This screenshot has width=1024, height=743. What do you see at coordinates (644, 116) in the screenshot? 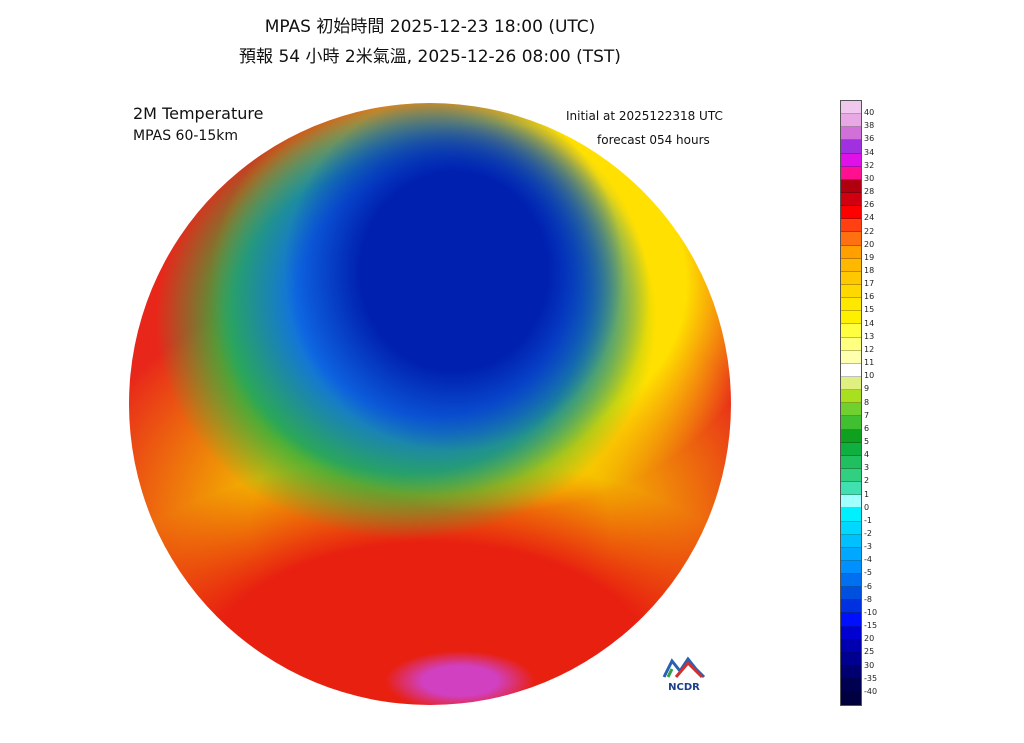
I see `init-time-label: Initial at 2025122318 UTC` at bounding box center [644, 116].